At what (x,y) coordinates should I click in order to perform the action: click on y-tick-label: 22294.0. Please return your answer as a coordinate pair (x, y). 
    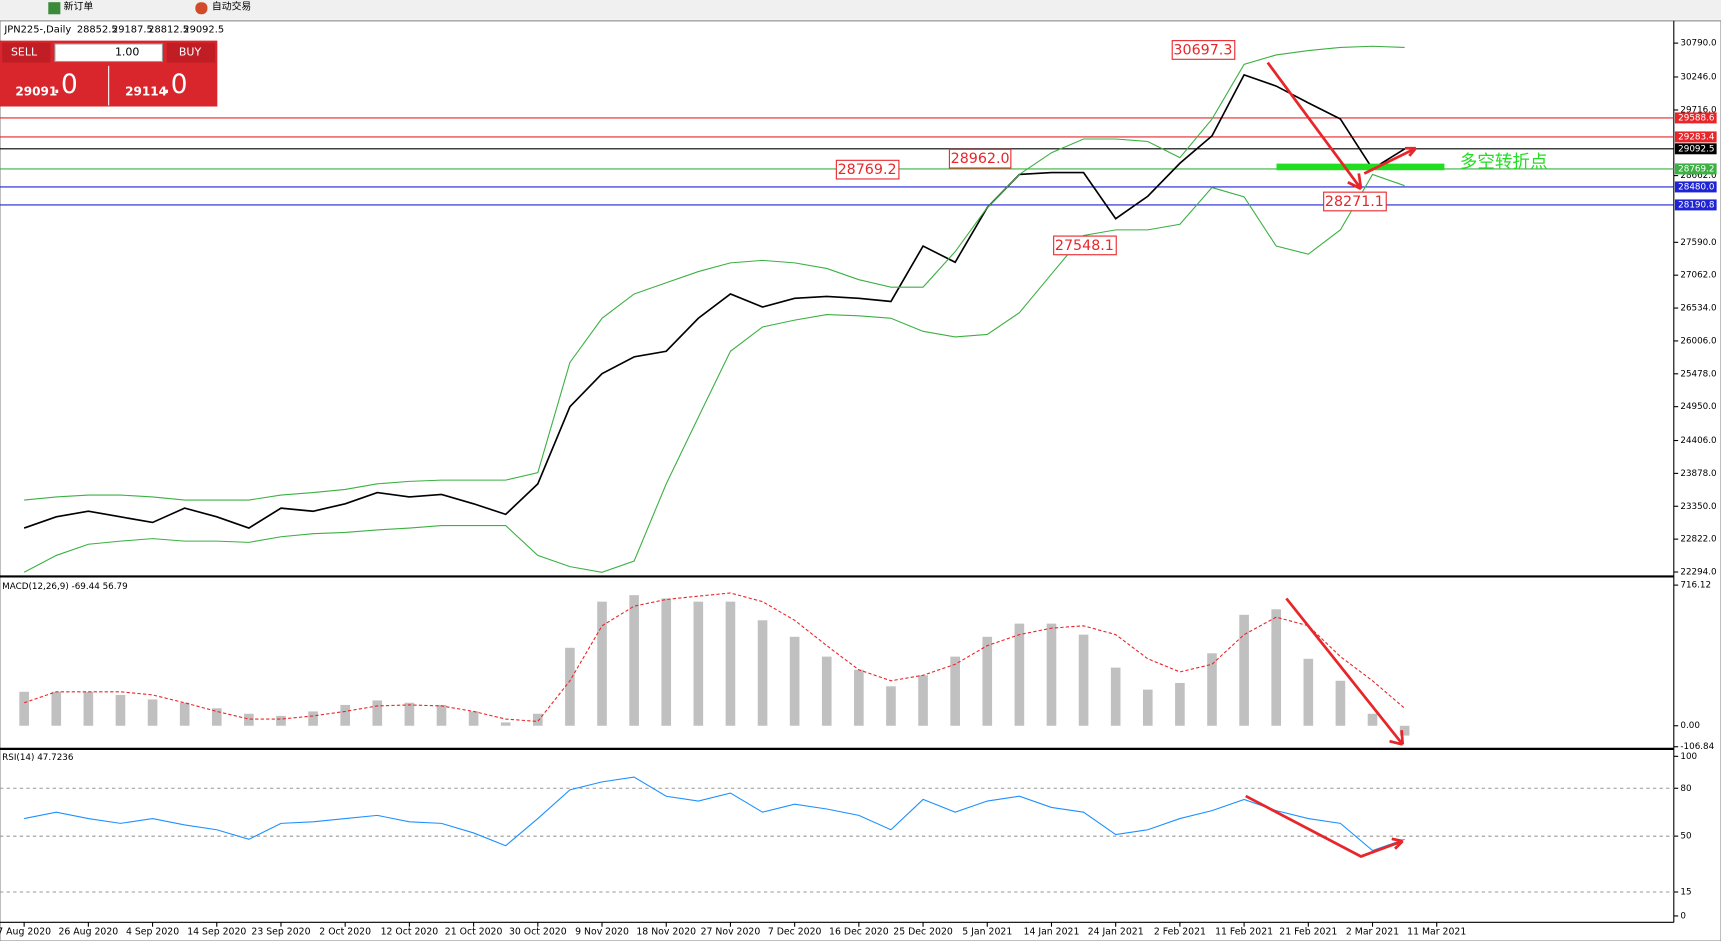
    Looking at the image, I should click on (1698, 572).